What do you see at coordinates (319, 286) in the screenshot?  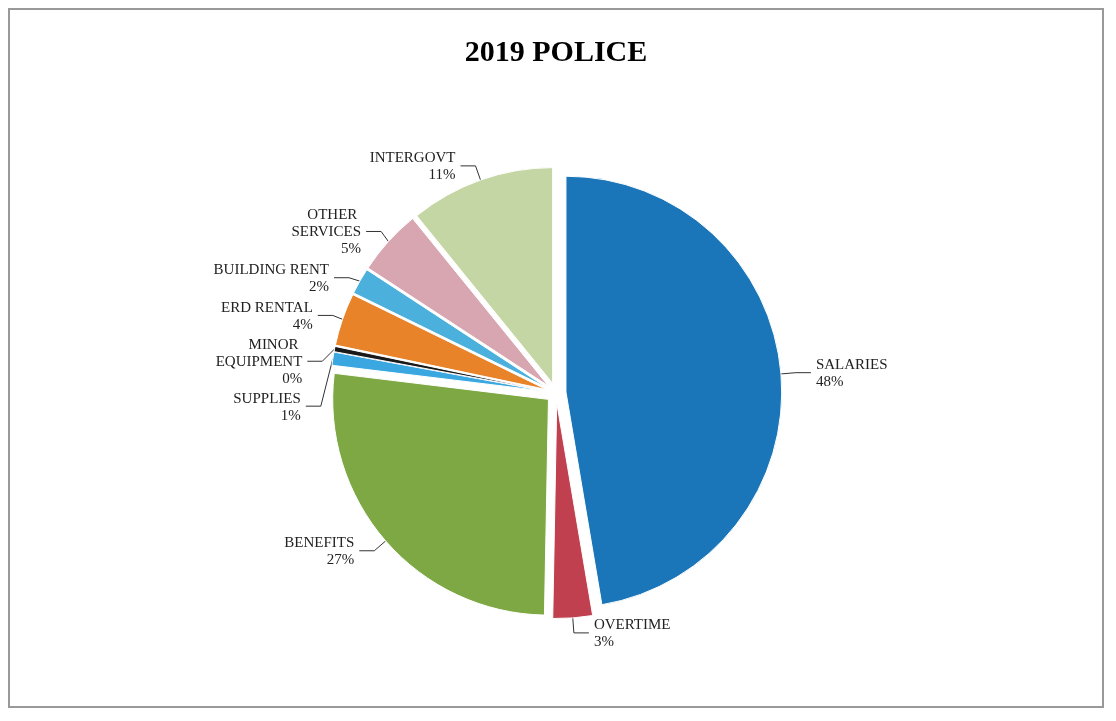 I see `data-label: 2%` at bounding box center [319, 286].